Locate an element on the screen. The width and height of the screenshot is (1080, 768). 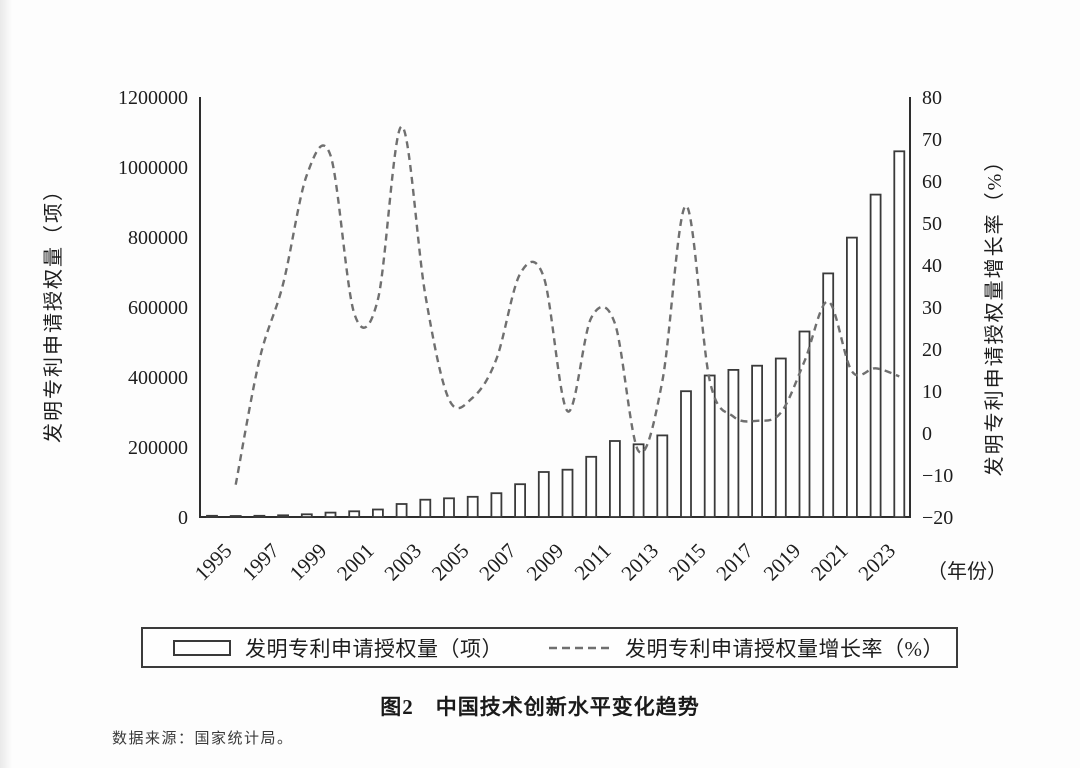
right-axis-tick-label: −20 is located at coordinates (937, 518).